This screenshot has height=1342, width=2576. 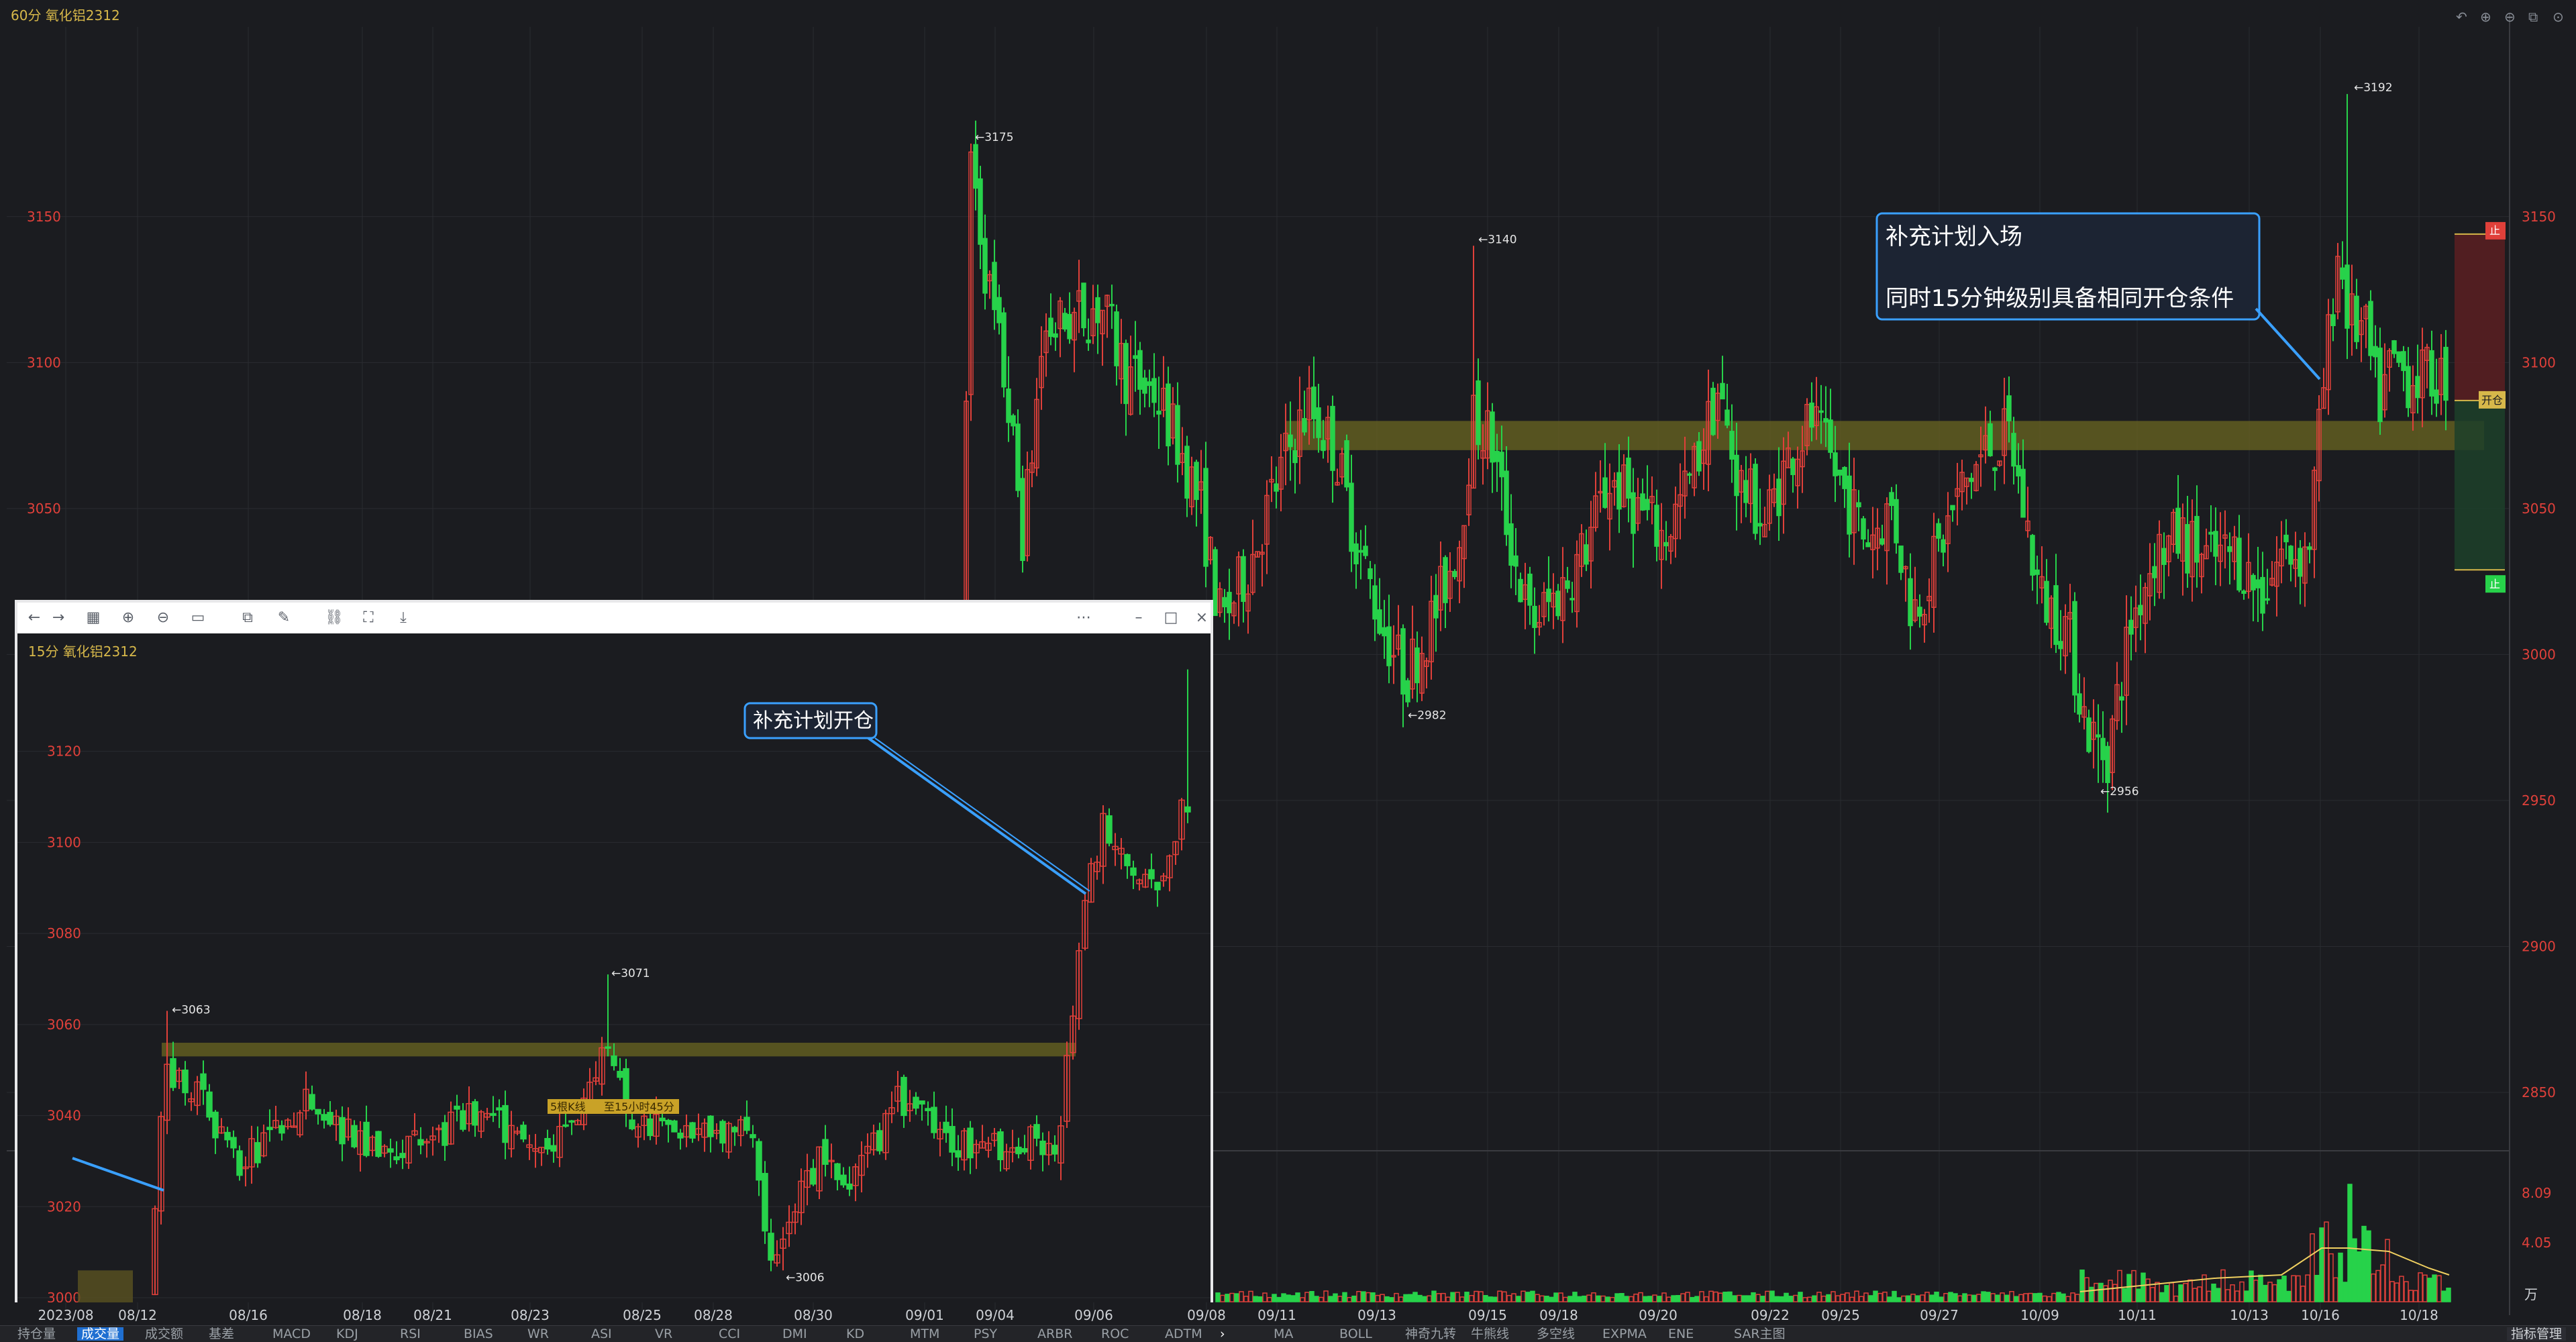 What do you see at coordinates (198, 617) in the screenshot?
I see `chart-type-icon: ▭` at bounding box center [198, 617].